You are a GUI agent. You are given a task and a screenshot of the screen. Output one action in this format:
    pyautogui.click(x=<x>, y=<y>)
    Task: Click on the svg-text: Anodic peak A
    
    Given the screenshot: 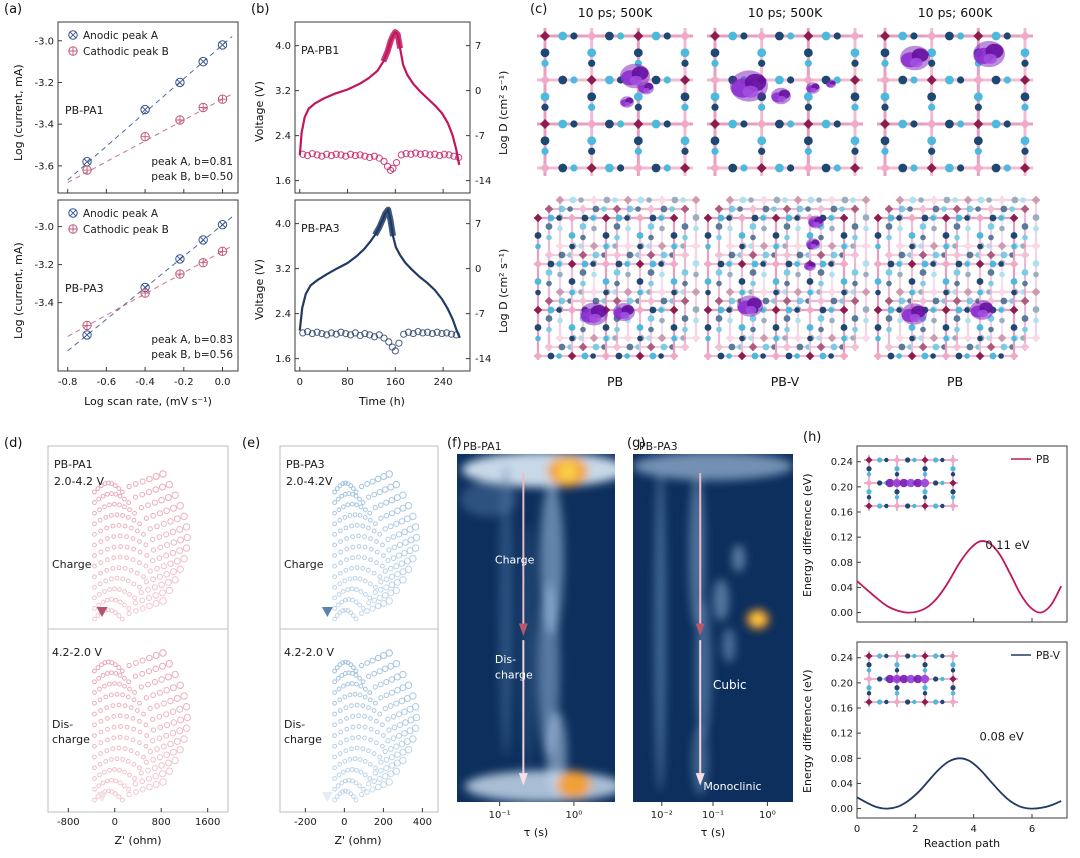 What is the action you would take?
    pyautogui.click(x=121, y=214)
    